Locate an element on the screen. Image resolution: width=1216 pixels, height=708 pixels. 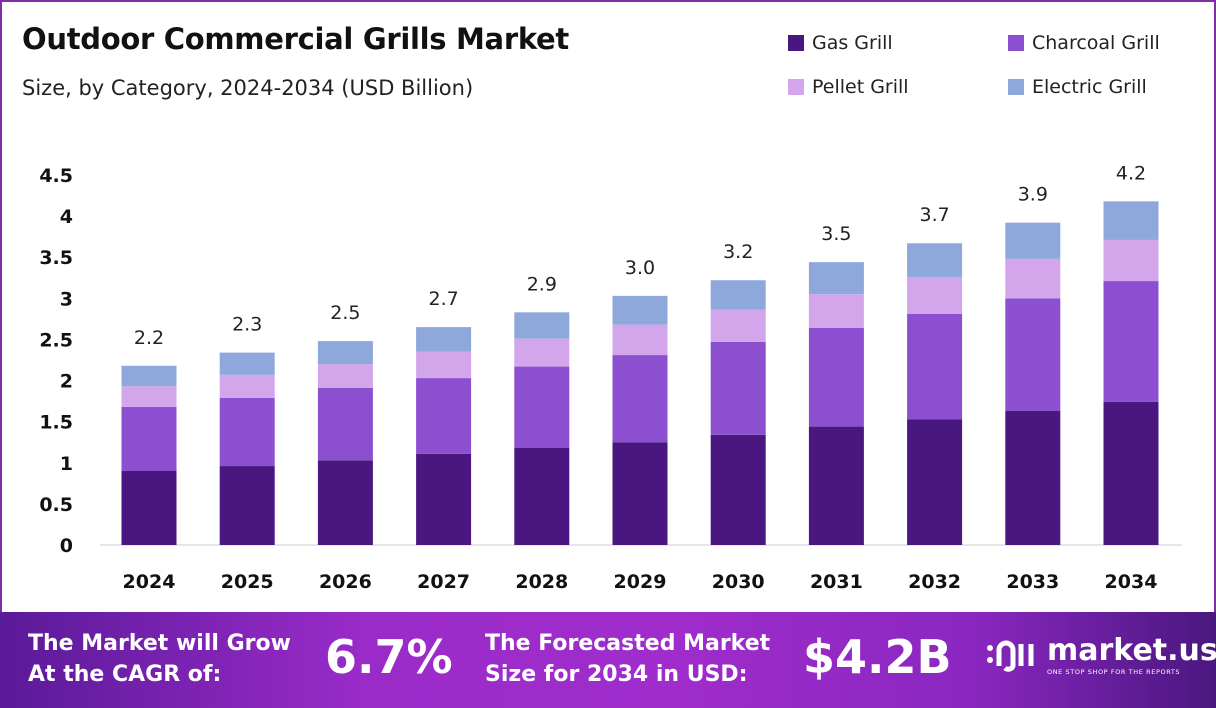
forecast-label-line: Size for 2034 in USD: is located at coordinates (616, 674).